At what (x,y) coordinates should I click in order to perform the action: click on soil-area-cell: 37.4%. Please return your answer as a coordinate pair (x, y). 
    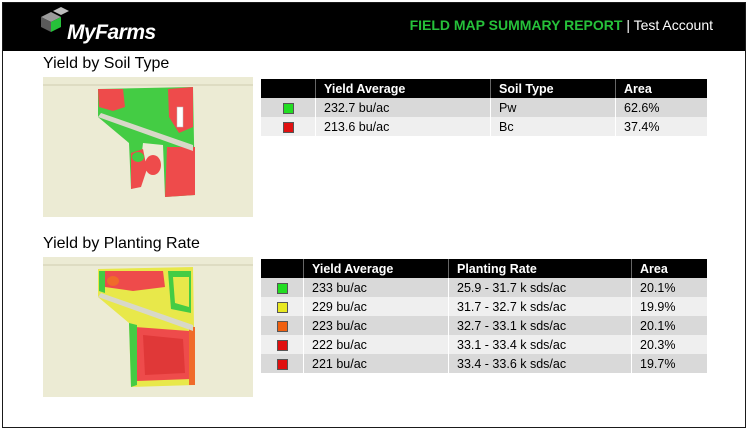
    Looking at the image, I should click on (661, 126).